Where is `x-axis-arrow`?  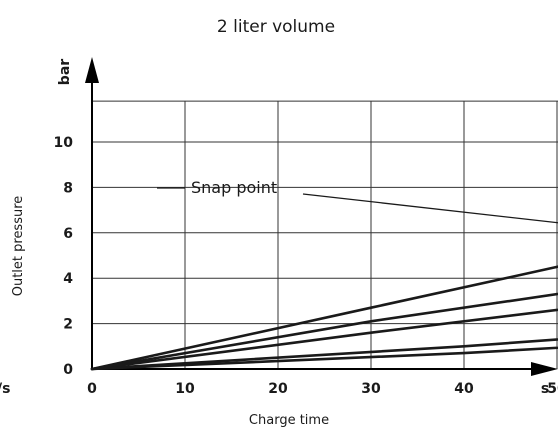
x-axis-arrow is located at coordinates (544, 369).